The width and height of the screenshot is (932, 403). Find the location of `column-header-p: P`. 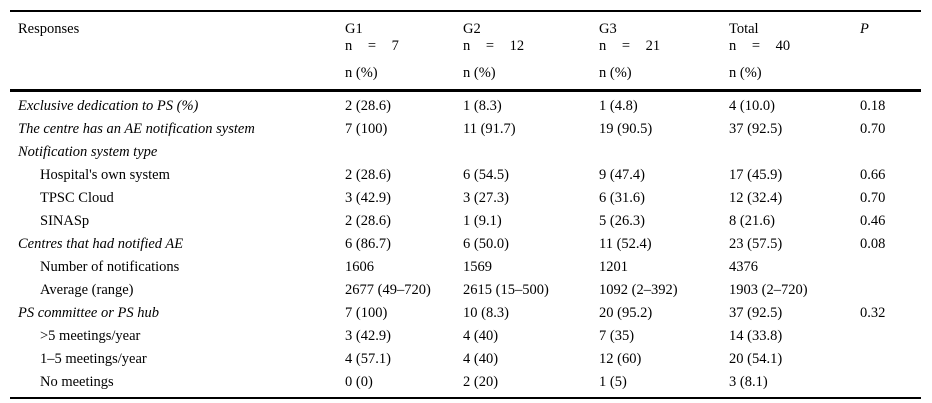

column-header-p: P is located at coordinates (890, 51).